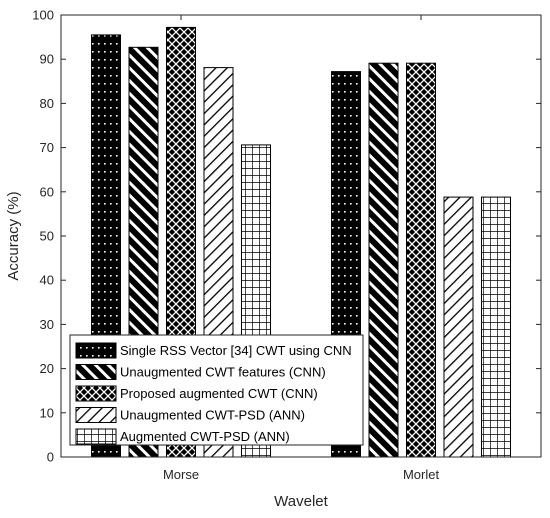  I want to click on y-axis-label: Accuracy (%), so click(13, 235).